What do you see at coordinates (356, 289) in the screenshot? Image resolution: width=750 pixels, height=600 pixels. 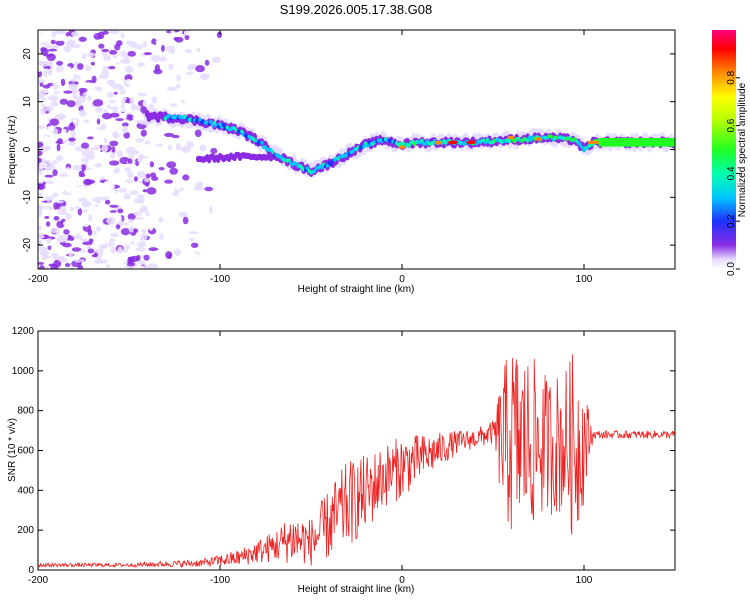 I see `spectrogram-x-label: Height of straight line (km)` at bounding box center [356, 289].